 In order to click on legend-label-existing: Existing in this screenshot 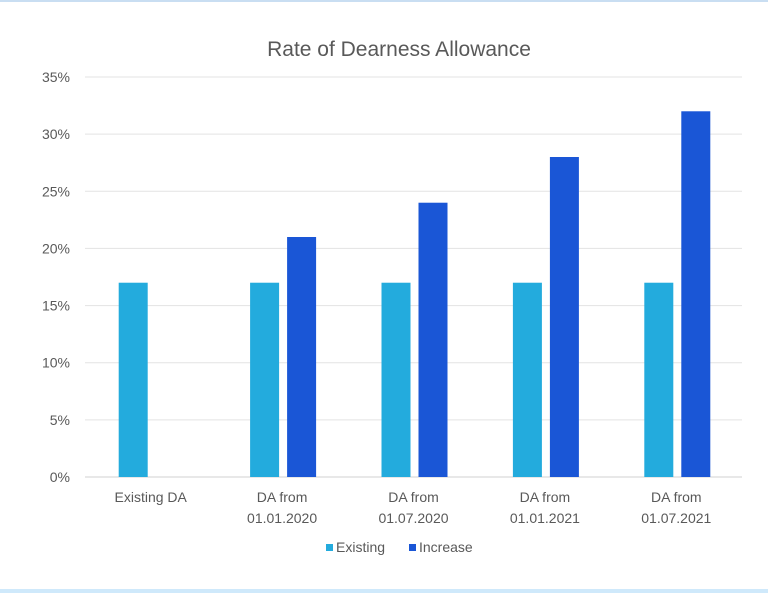, I will do `click(360, 547)`.